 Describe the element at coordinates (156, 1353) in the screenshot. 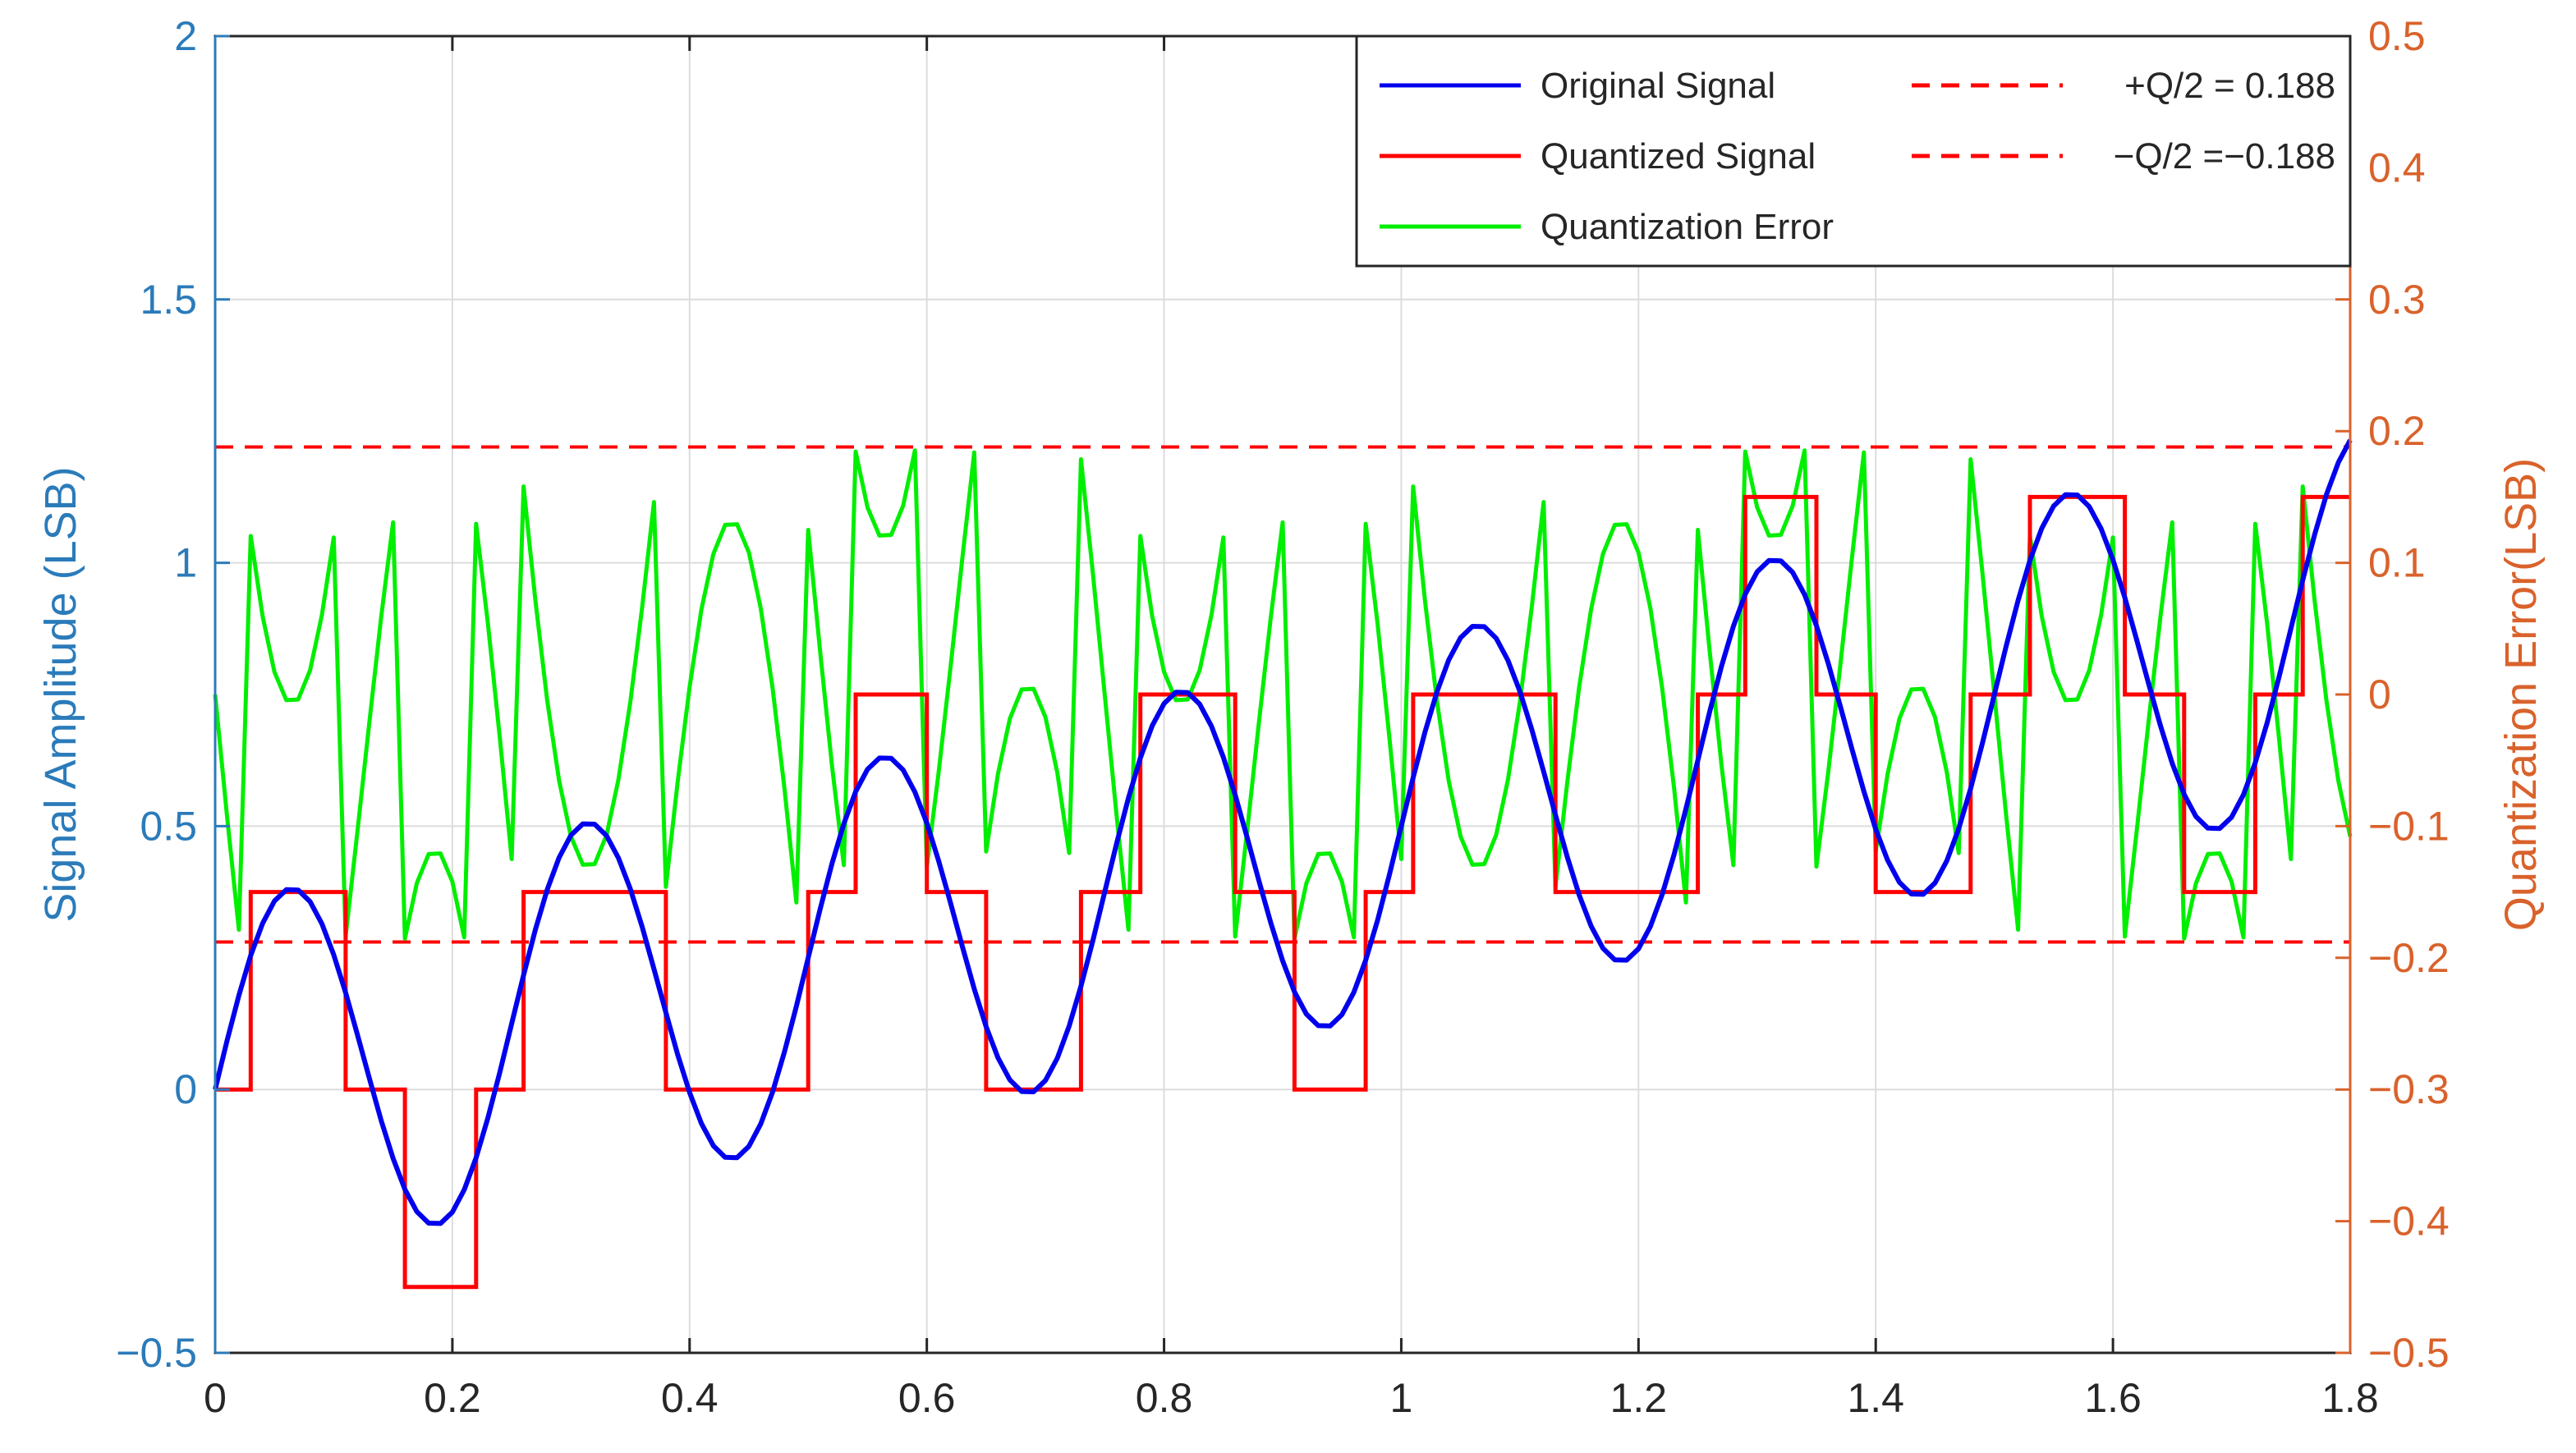

I see `y-left-tick-label-0: −0.5` at that location.